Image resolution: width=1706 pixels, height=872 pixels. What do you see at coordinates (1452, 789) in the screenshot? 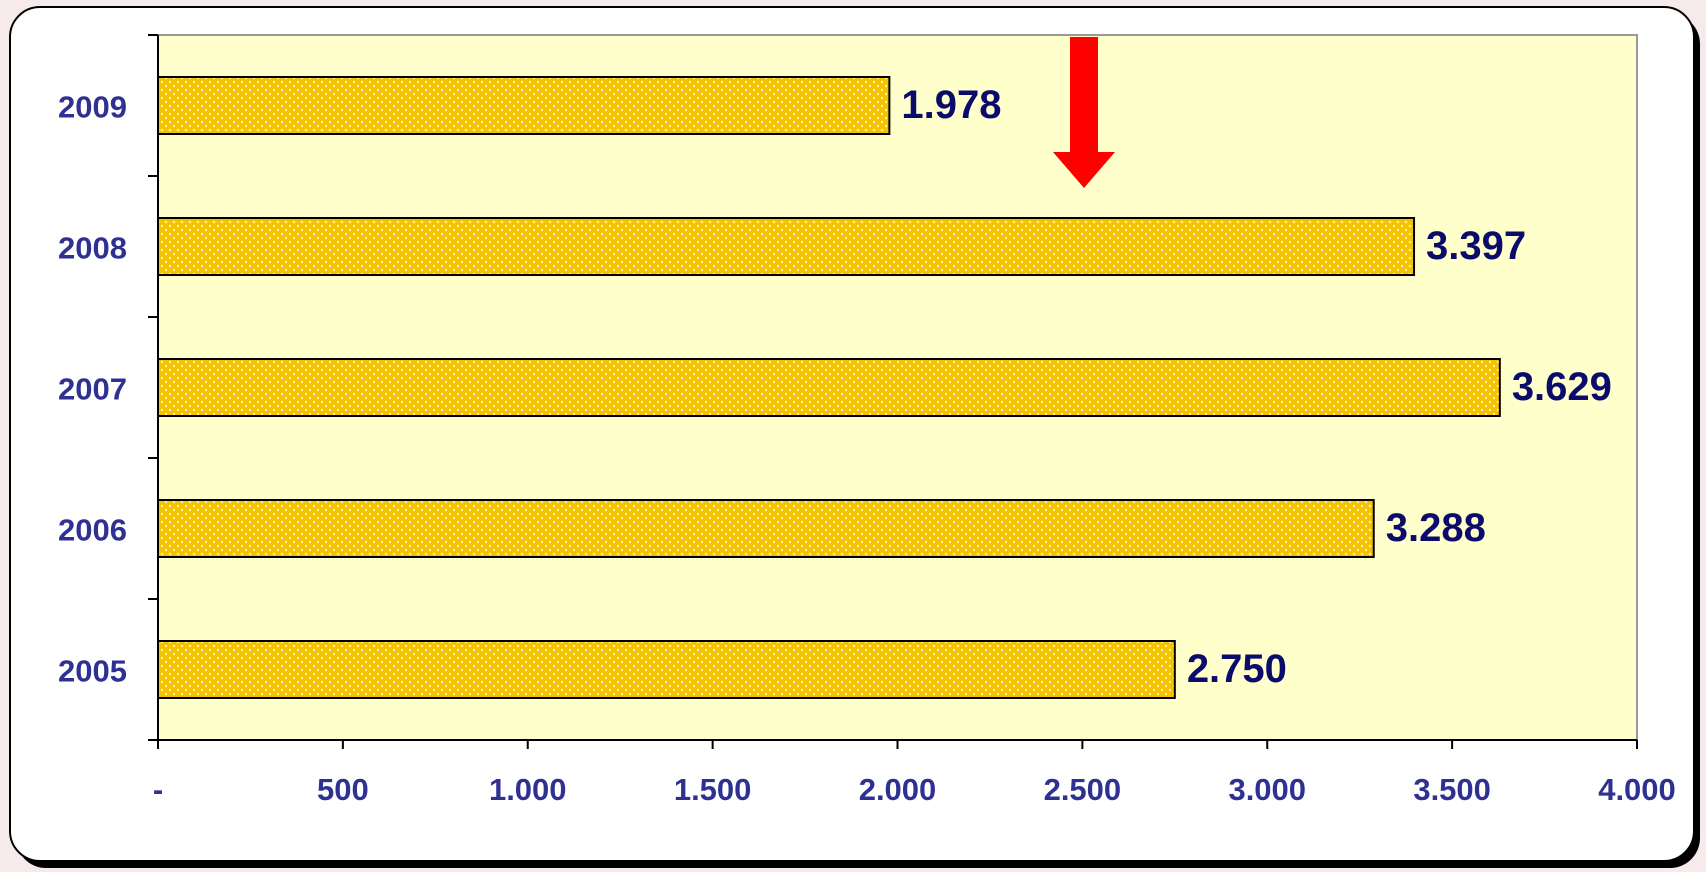
I see `x-tick-label: 3.500` at bounding box center [1452, 789].